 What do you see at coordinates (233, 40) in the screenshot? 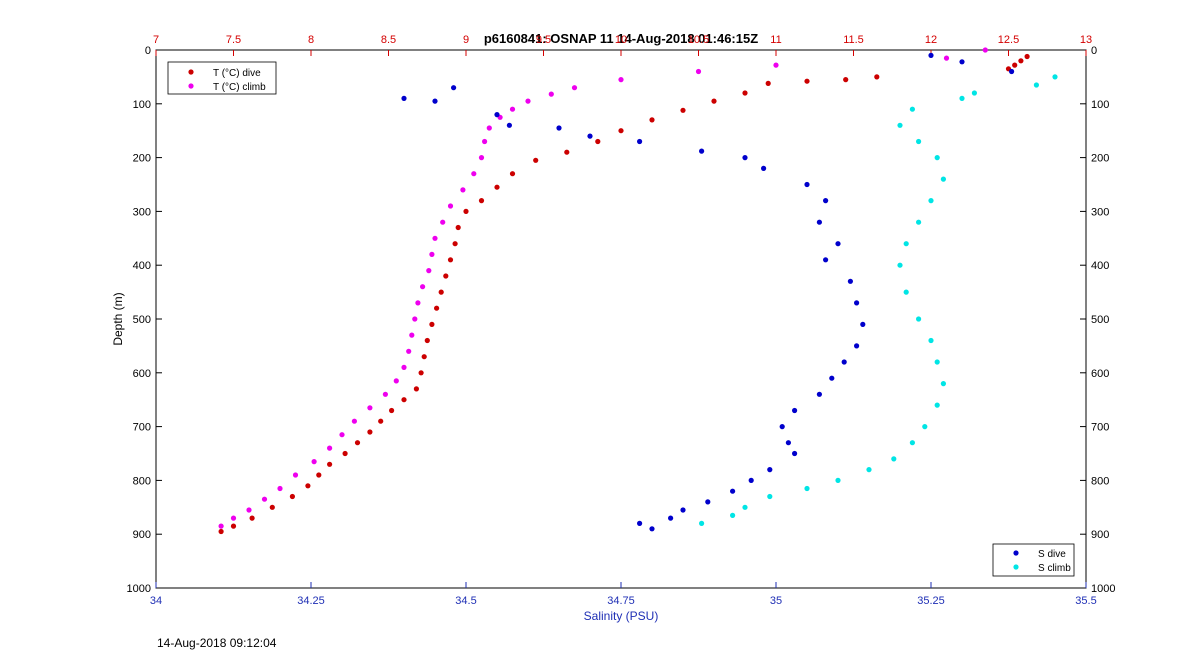
I see `x-top-tick-label: 7.5` at bounding box center [233, 40].